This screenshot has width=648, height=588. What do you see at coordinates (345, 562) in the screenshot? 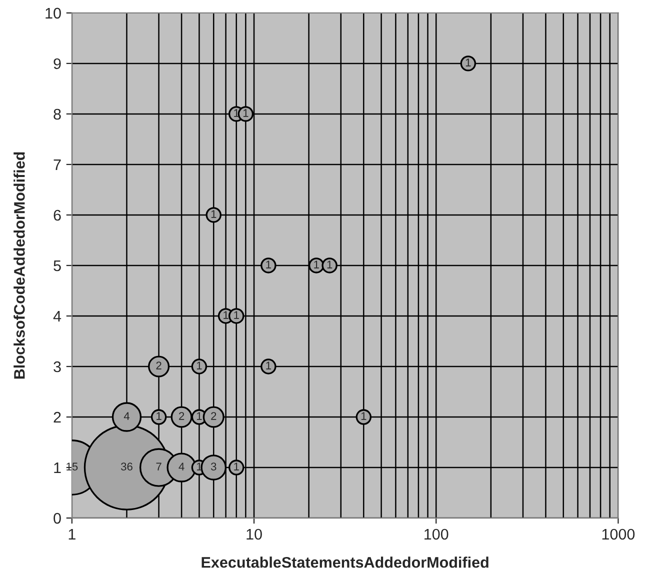
I see `x-axis-title: ExecutableStatementsAddedorModified` at bounding box center [345, 562].